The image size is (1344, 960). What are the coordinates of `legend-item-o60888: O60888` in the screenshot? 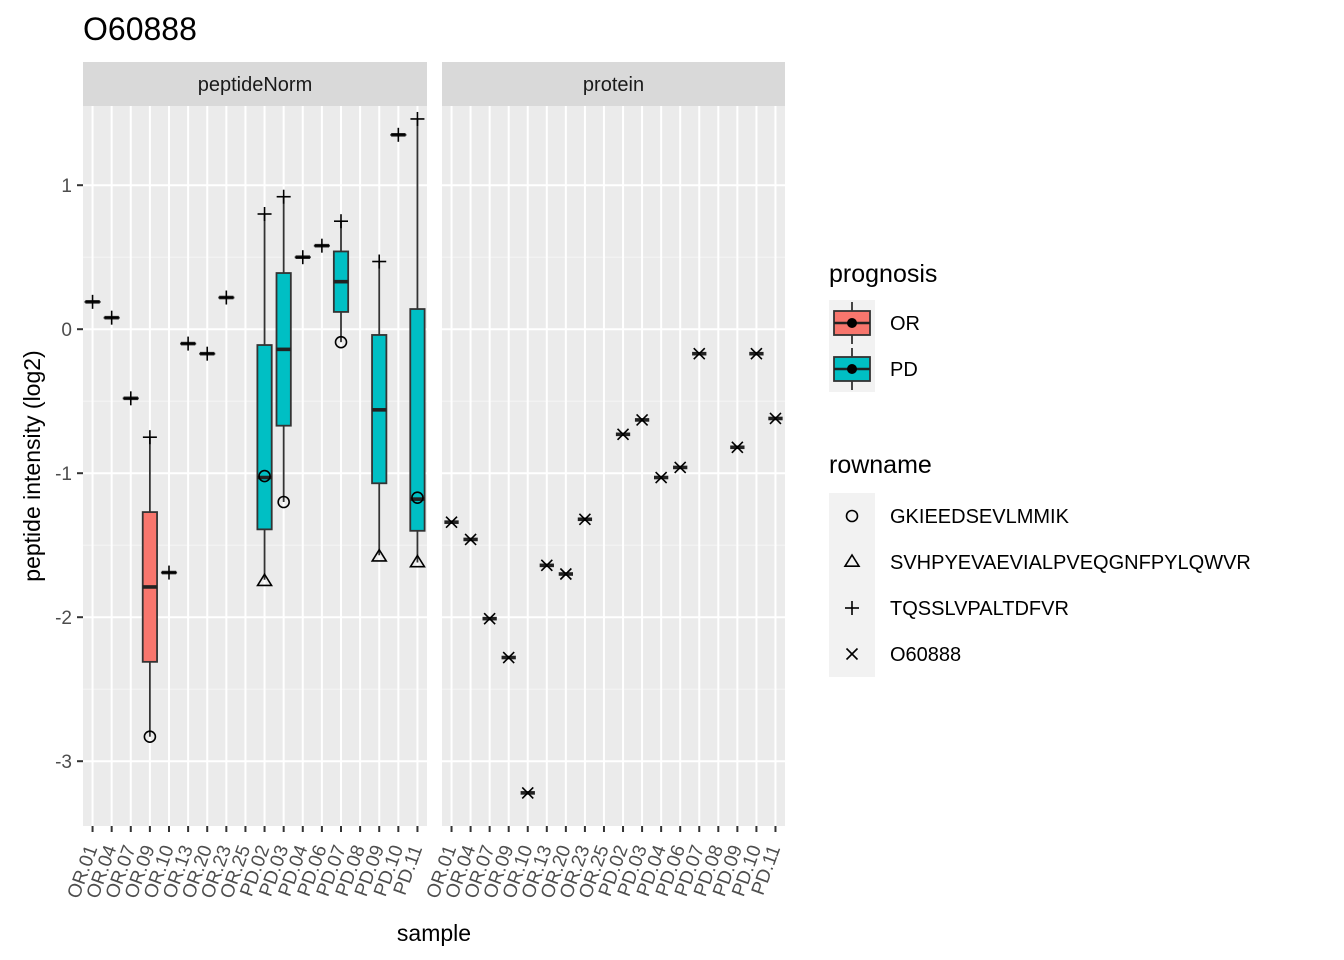 It's located at (895, 654).